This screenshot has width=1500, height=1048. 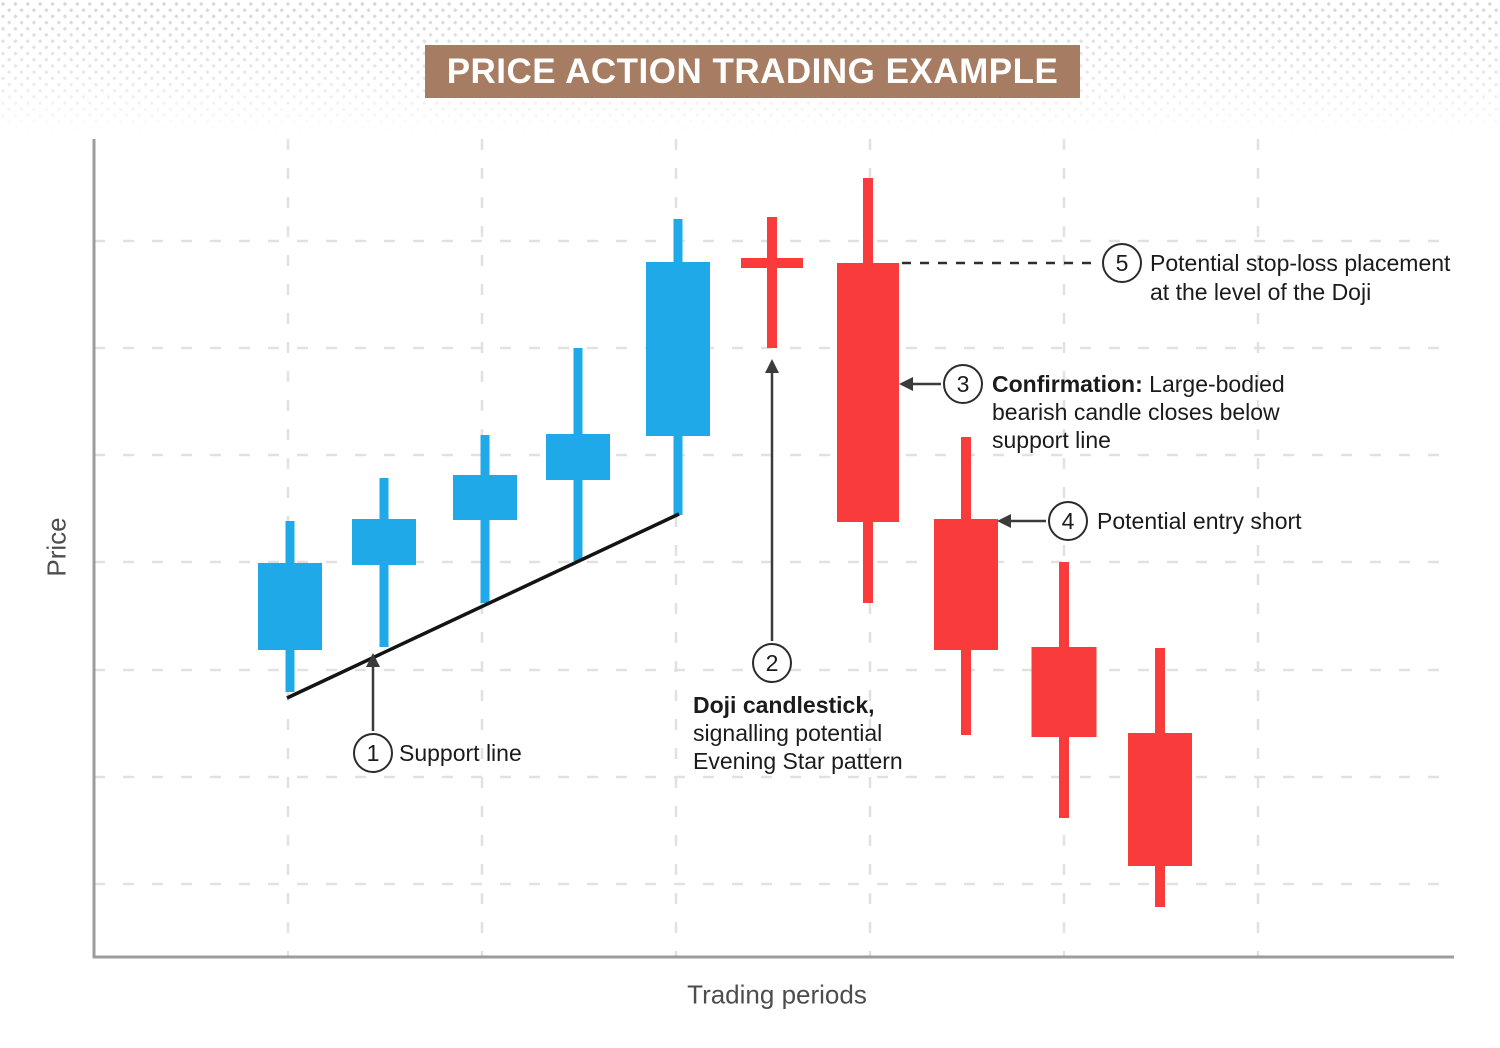 I want to click on title-banner: PRICE ACTION TRADING EXAMPLE, so click(x=752, y=71).